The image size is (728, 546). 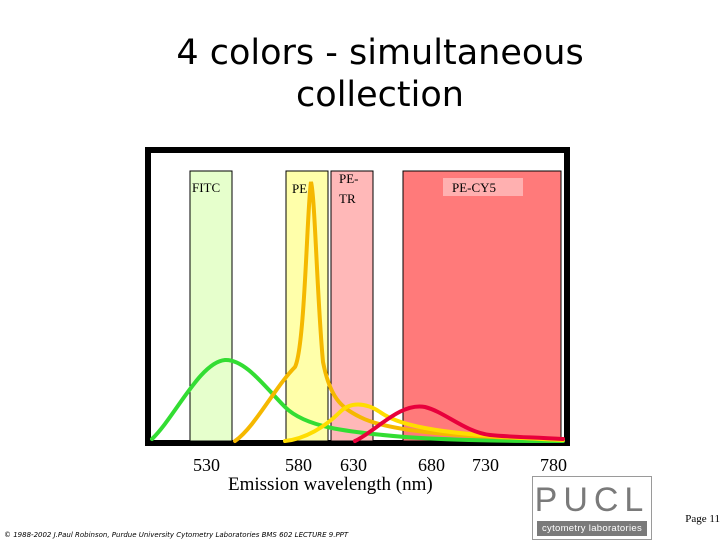 What do you see at coordinates (431, 465) in the screenshot?
I see `tick-label: 680` at bounding box center [431, 465].